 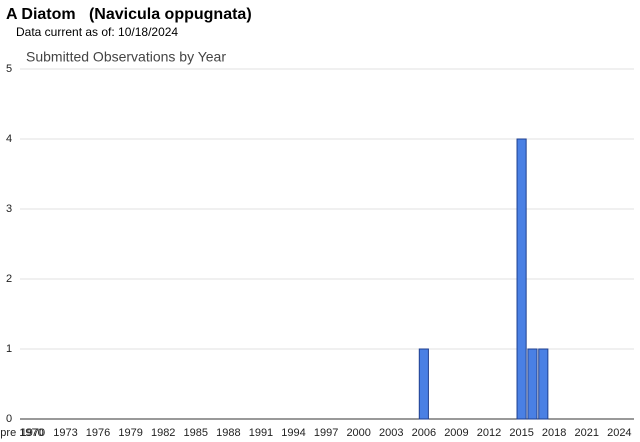 I want to click on x-tick-label: 2000, so click(x=358, y=433).